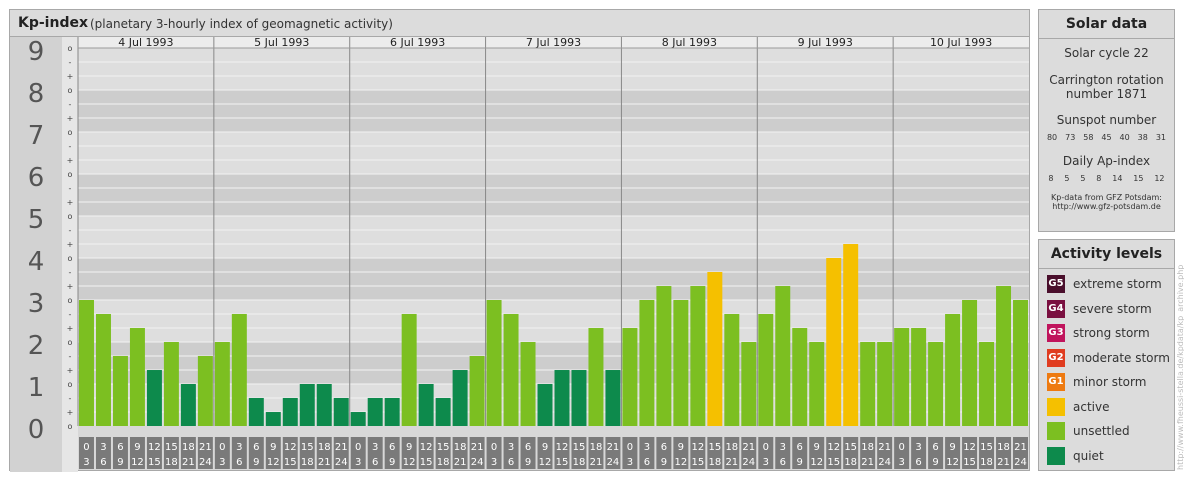  Describe the element at coordinates (1138, 178) in the screenshot. I see `ap-value-5: 15` at that location.